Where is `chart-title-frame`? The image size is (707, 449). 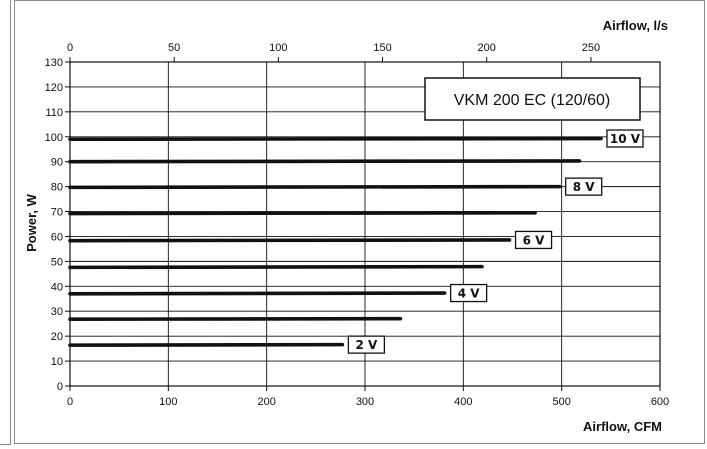
chart-title-frame is located at coordinates (532, 99).